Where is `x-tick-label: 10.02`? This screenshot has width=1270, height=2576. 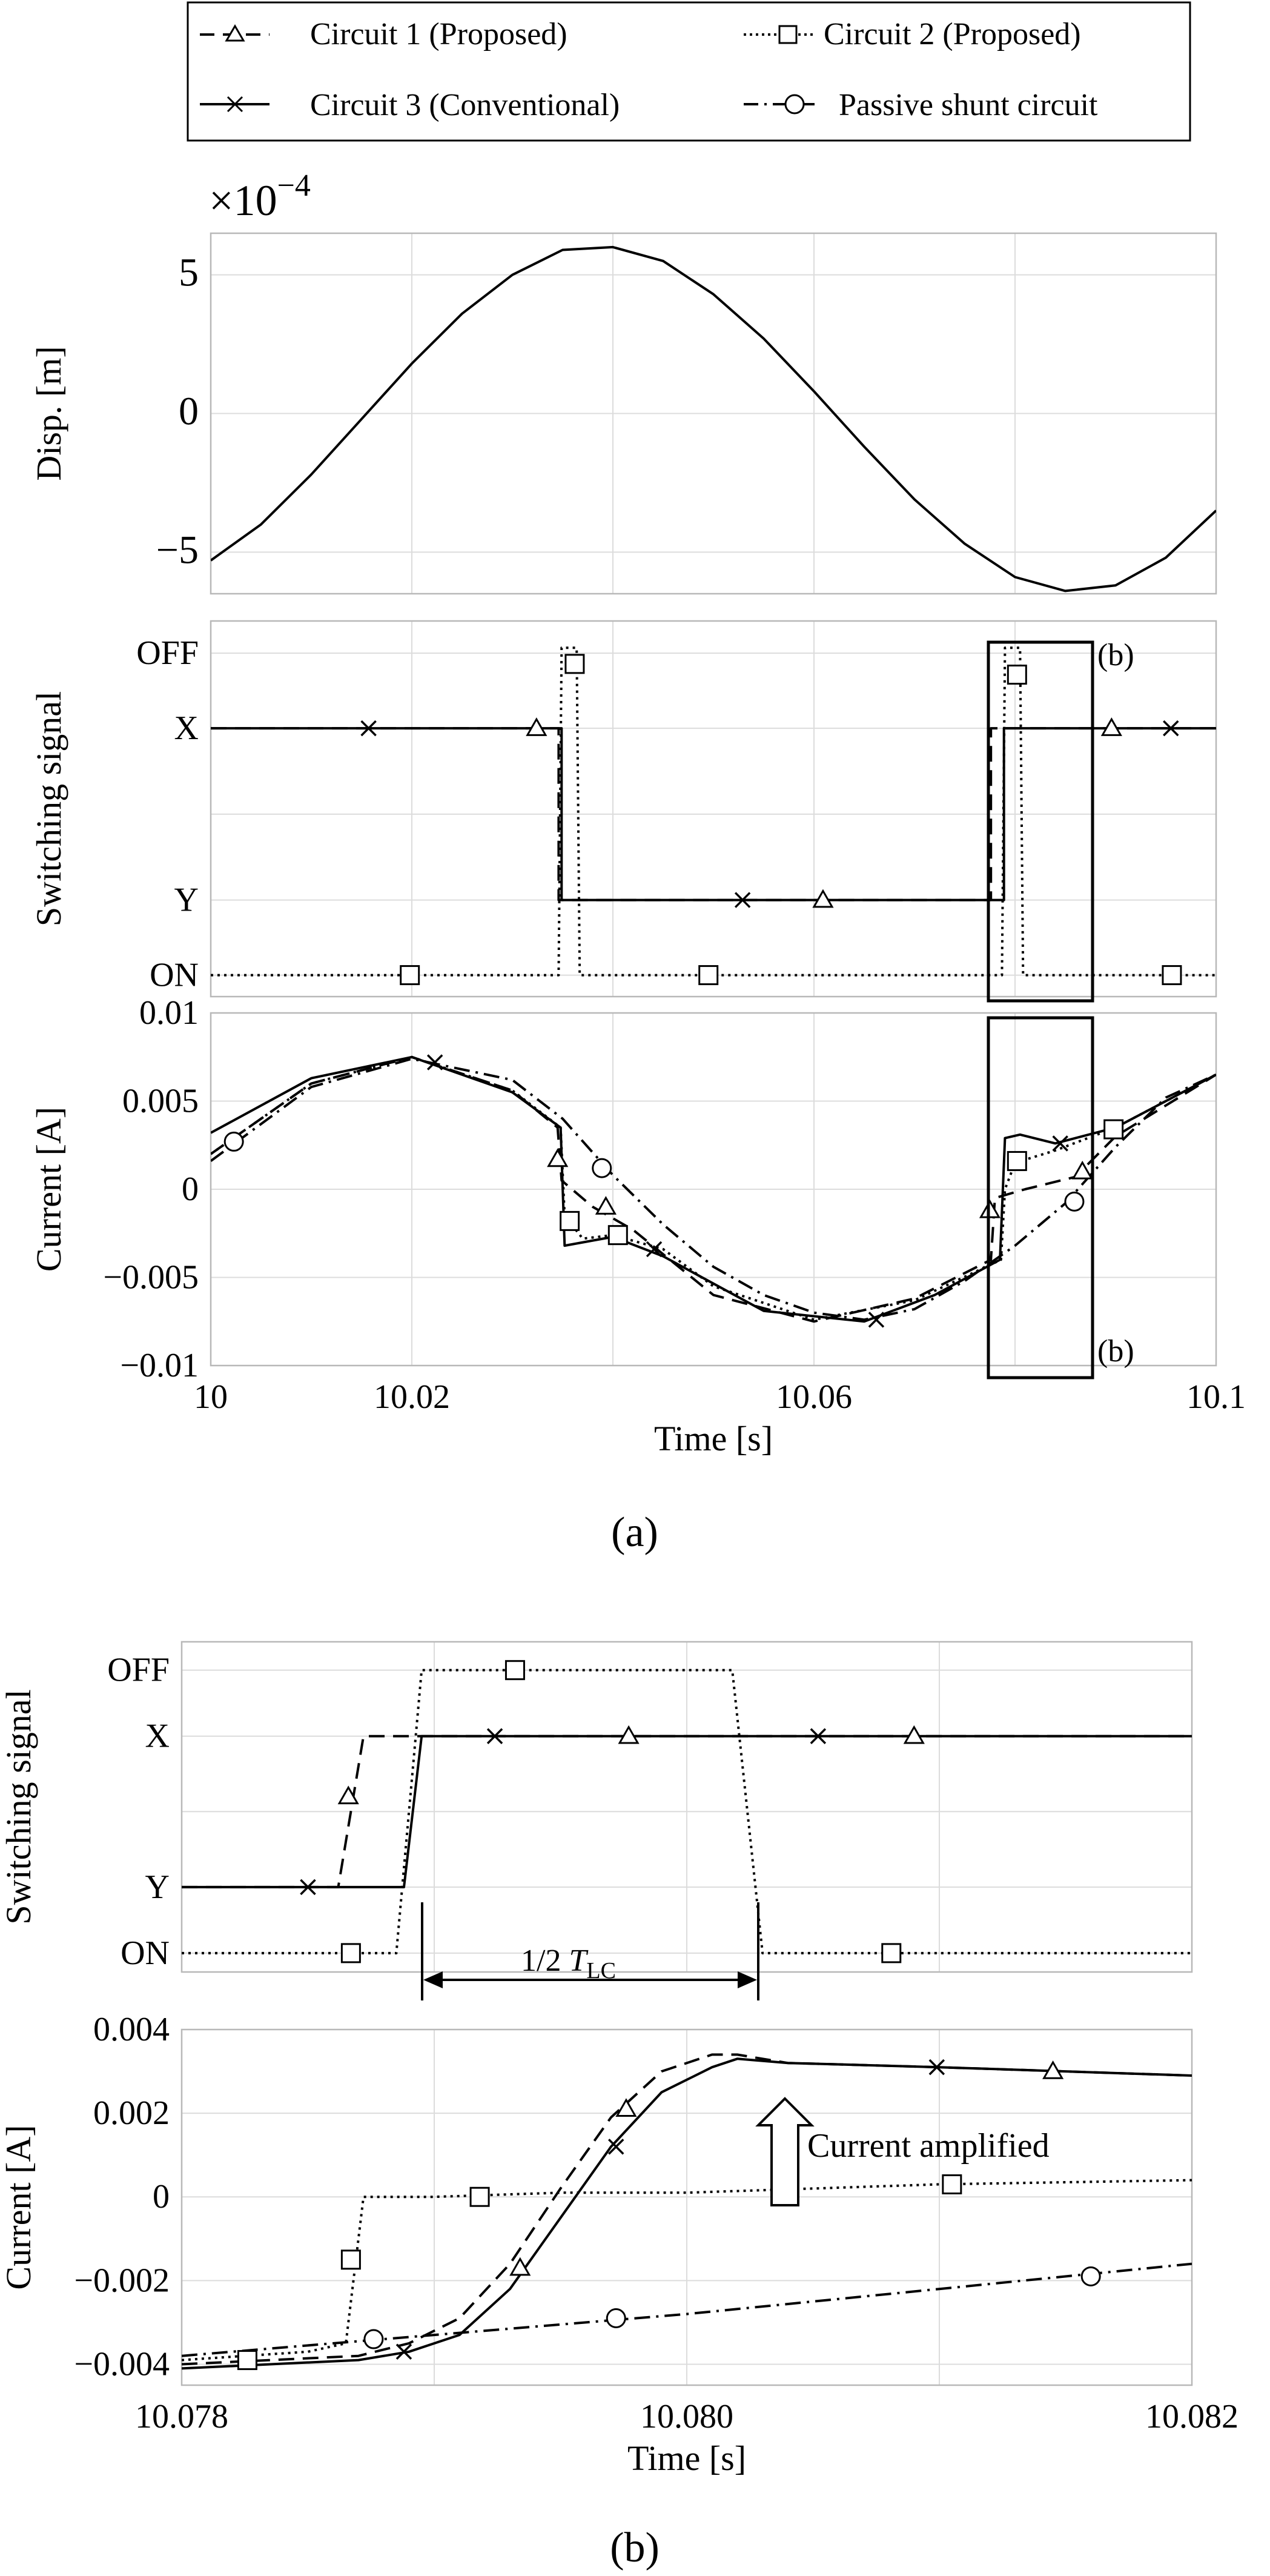
x-tick-label: 10.02 is located at coordinates (412, 1397).